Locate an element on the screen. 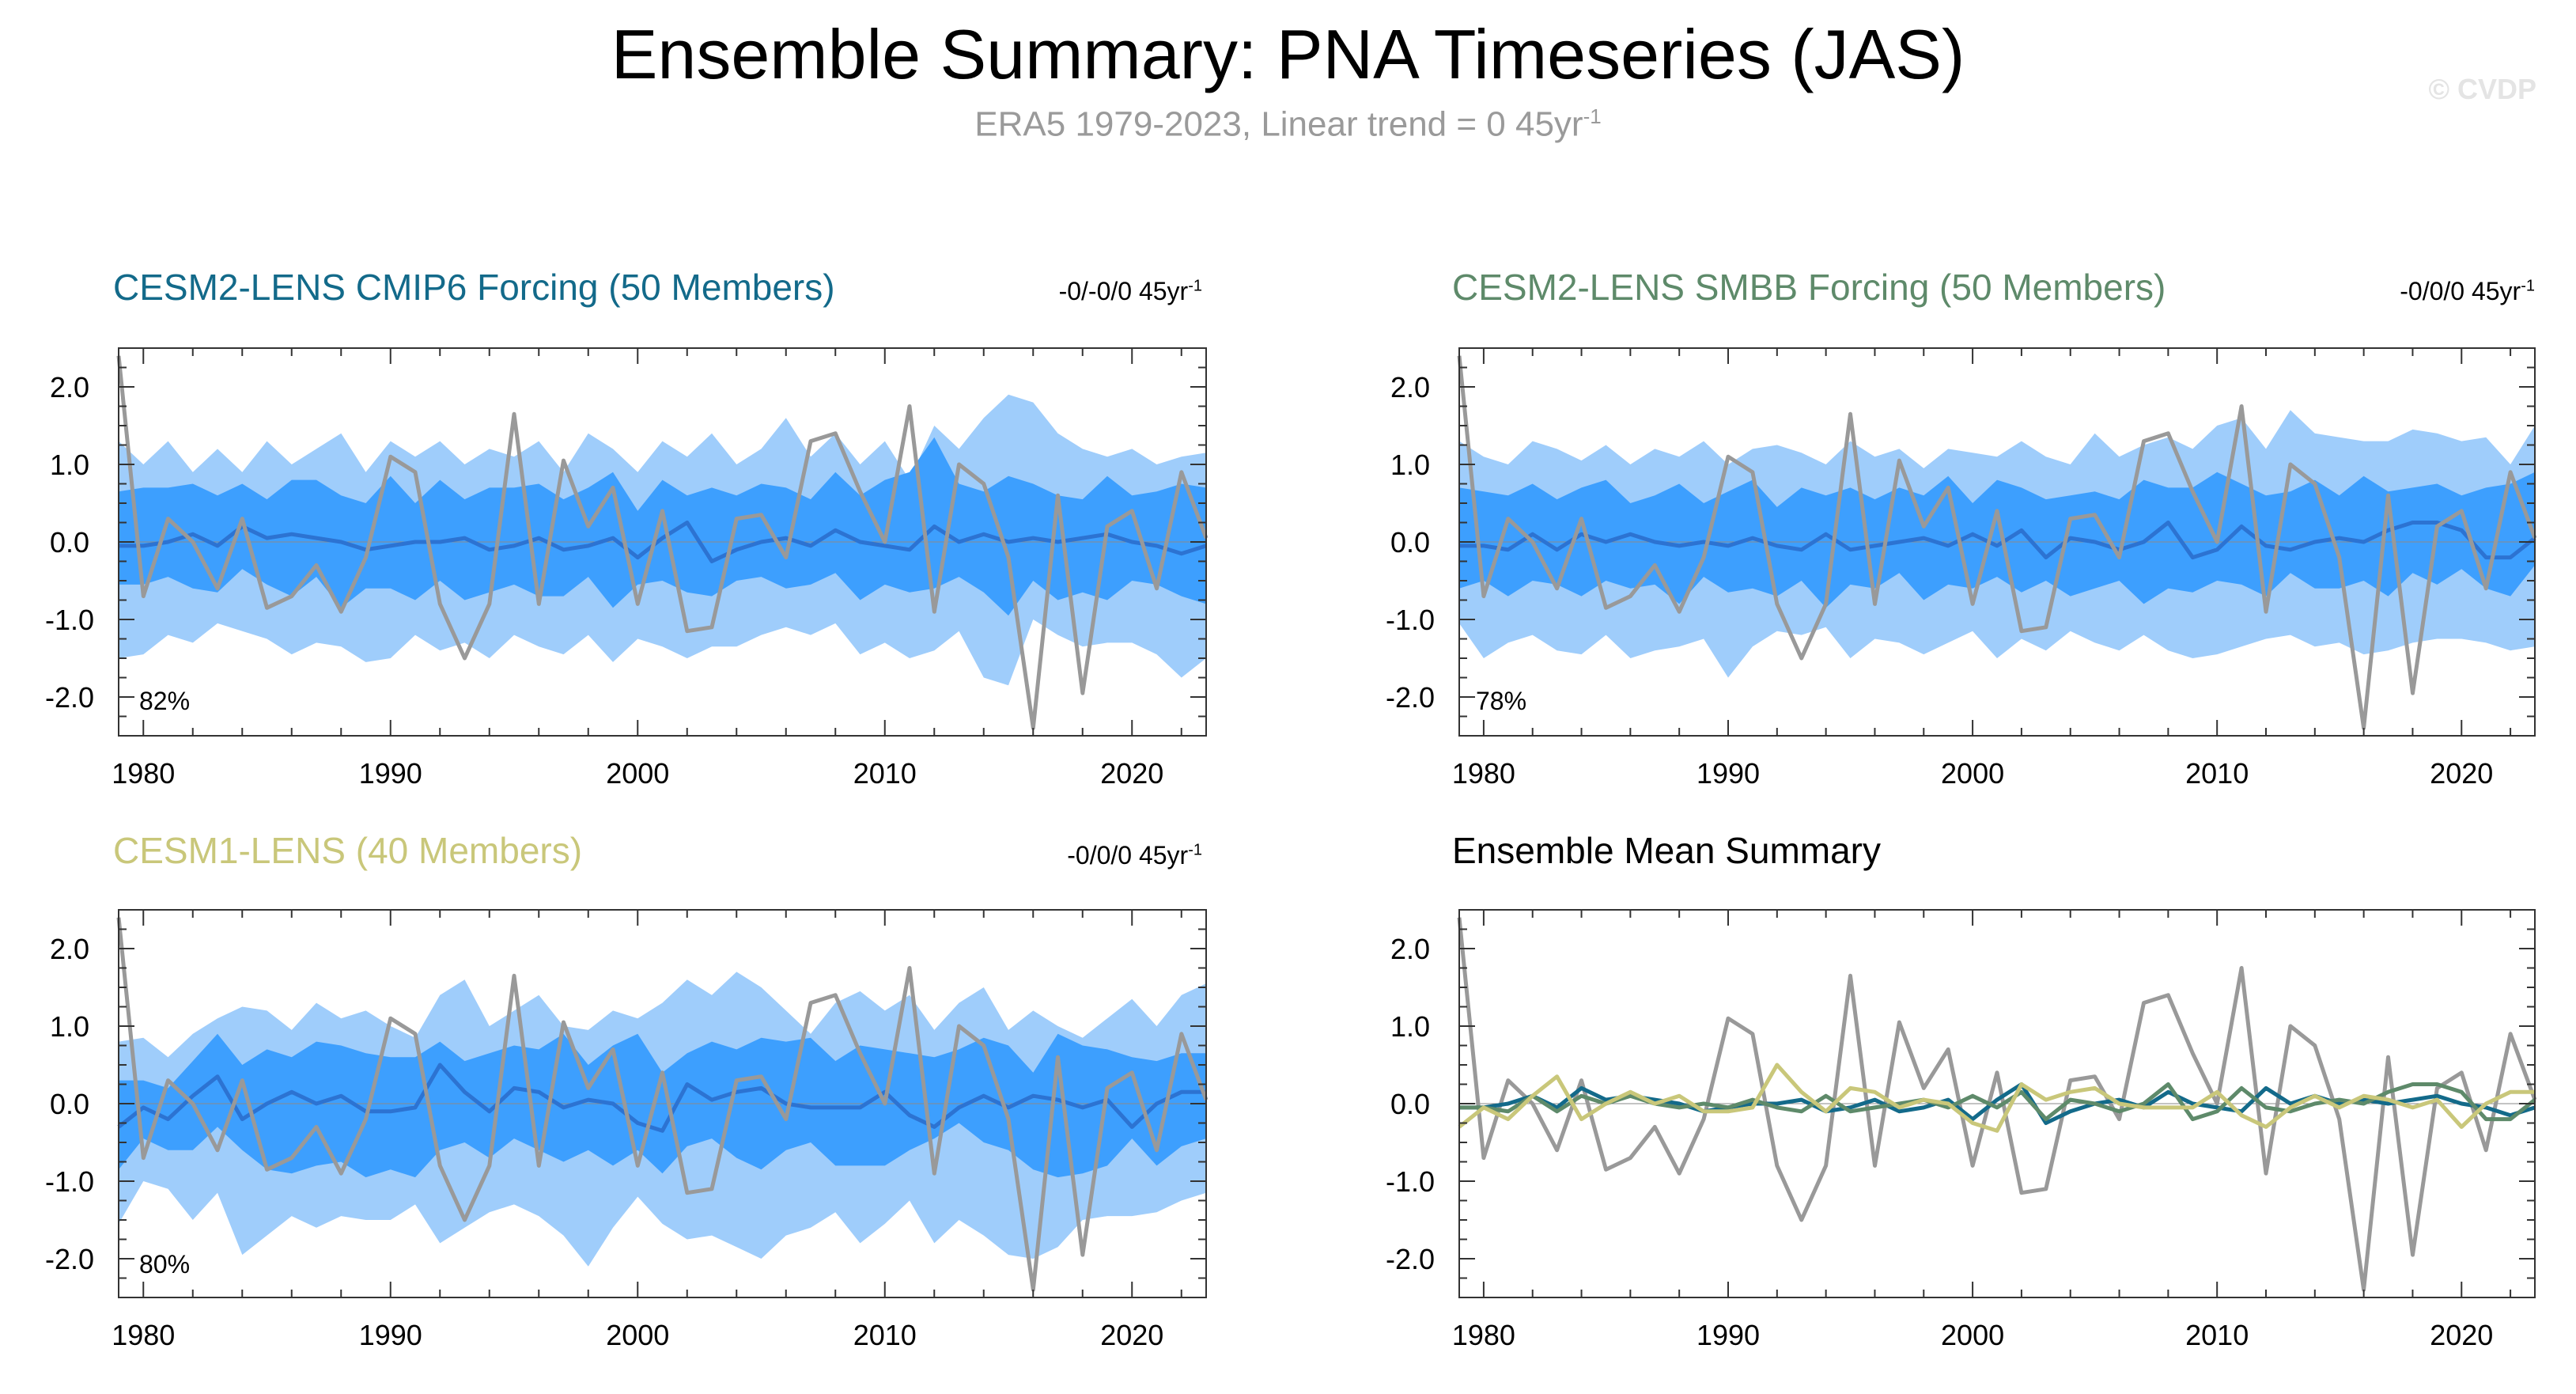  panel-percent-cmip6: 82% is located at coordinates (165, 701).